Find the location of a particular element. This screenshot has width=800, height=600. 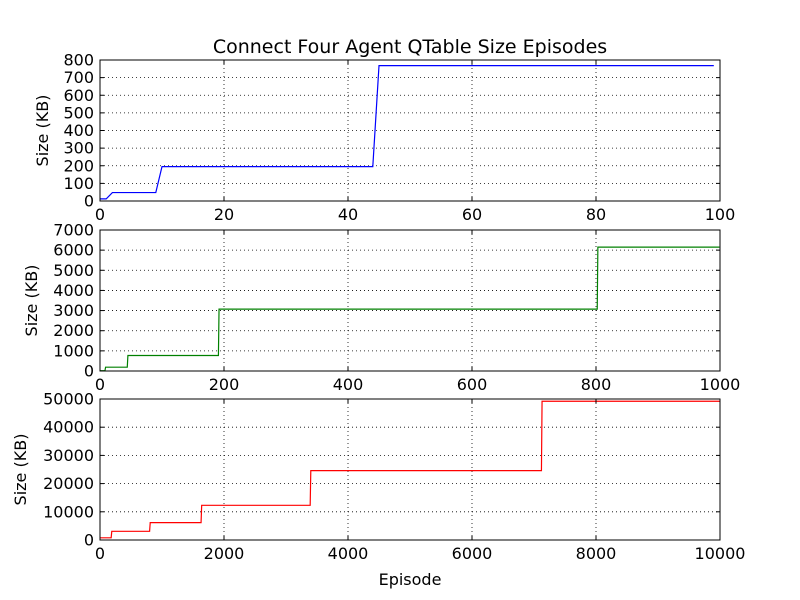

y-tick-label: 4000 is located at coordinates (73, 290).